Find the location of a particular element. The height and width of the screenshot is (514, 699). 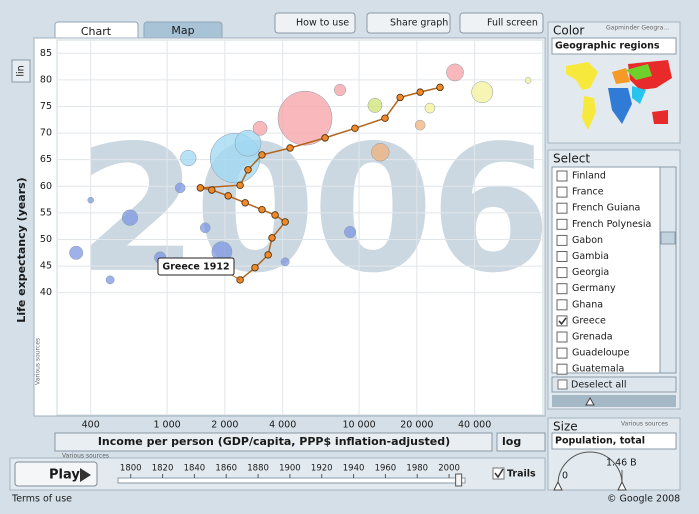

timeline-track is located at coordinates (291, 480).